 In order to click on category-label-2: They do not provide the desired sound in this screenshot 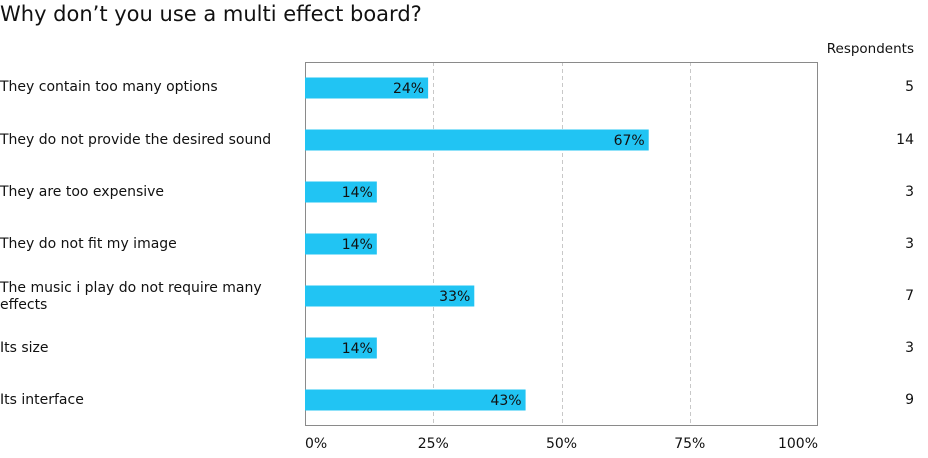, I will do `click(136, 140)`.